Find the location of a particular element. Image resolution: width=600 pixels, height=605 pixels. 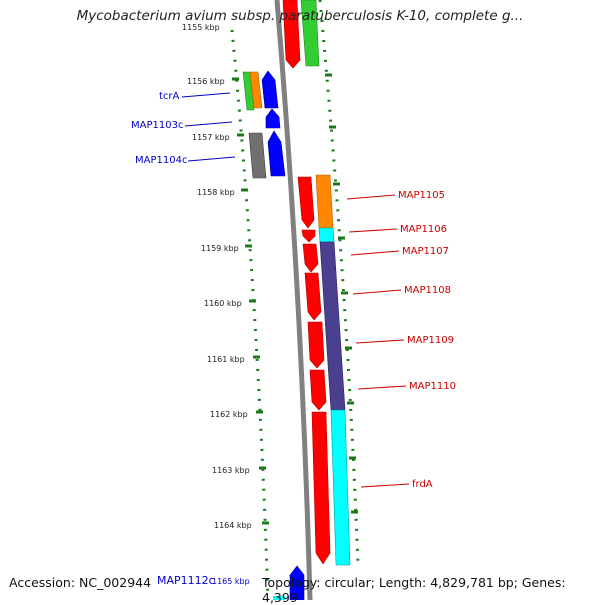

gene-arrow-tcra is located at coordinates (248, 91).